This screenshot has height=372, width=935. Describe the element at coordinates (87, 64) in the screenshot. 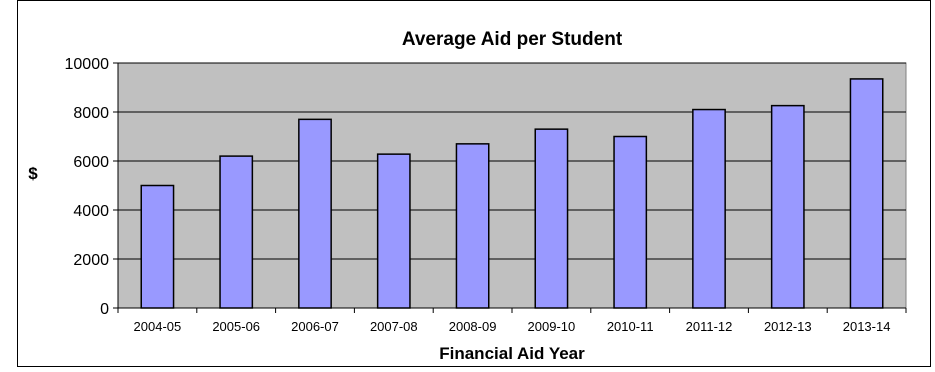

I see `y-tick-label: 10000` at that location.